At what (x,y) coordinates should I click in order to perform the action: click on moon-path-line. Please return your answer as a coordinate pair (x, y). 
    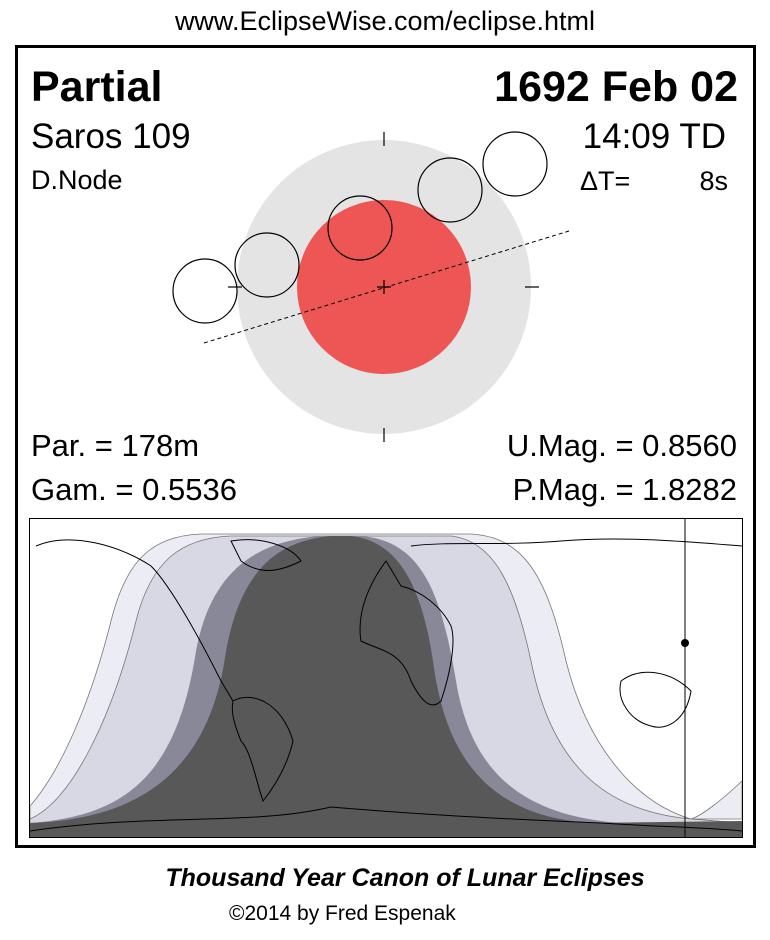
    Looking at the image, I should click on (386, 287).